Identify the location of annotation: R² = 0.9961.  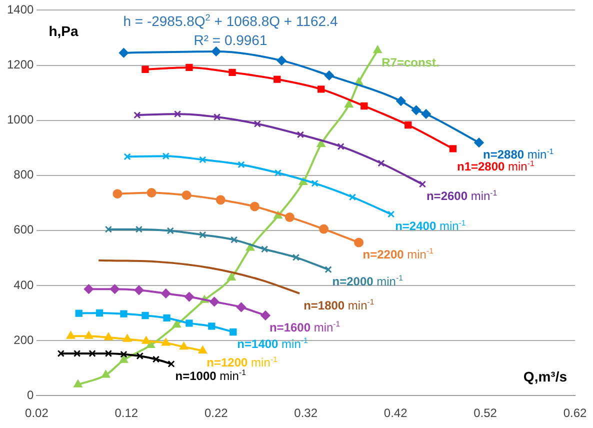
(231, 40).